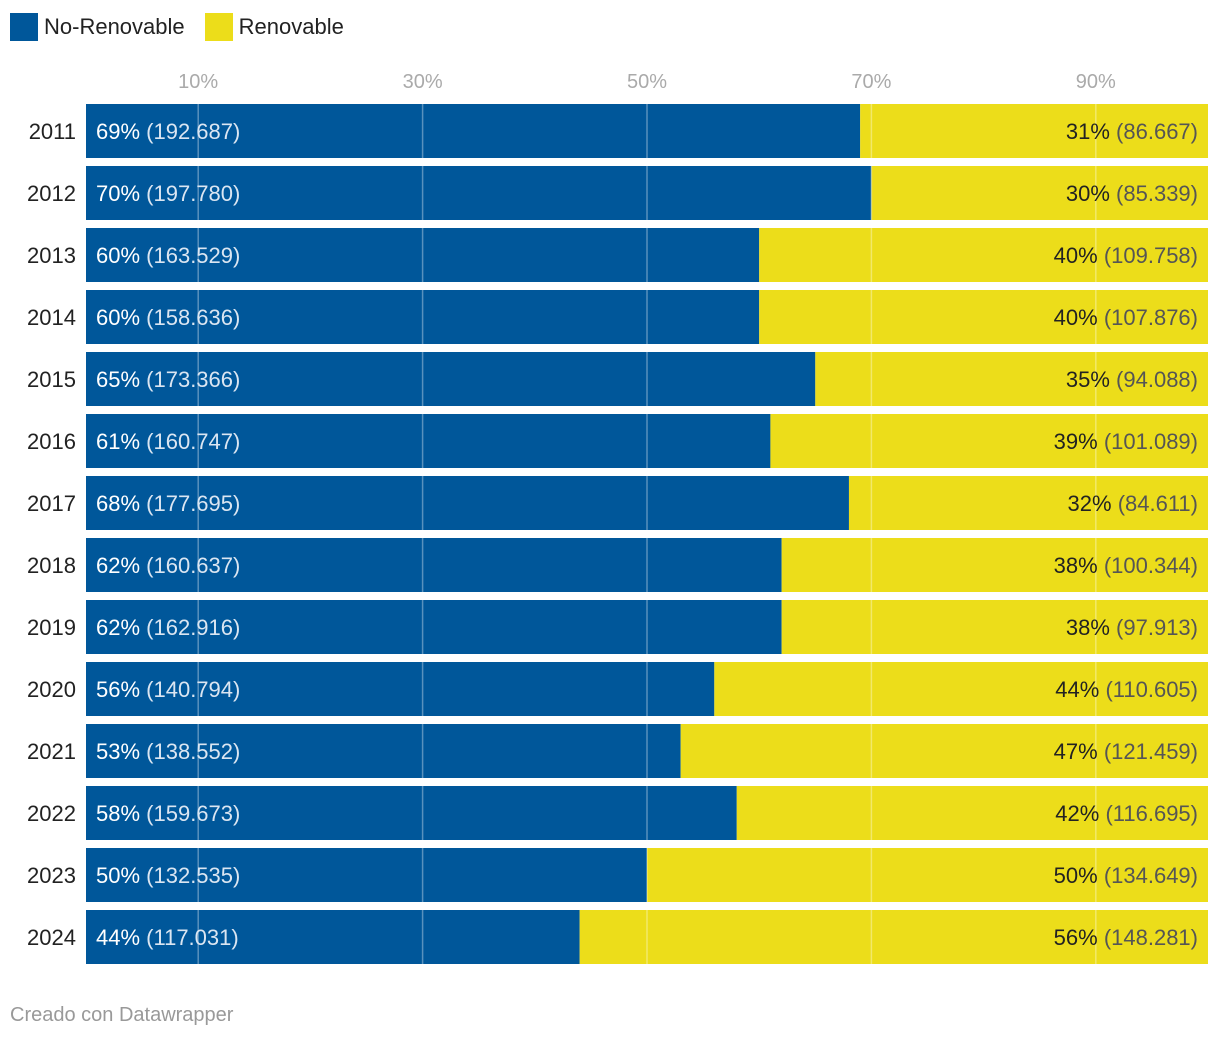  What do you see at coordinates (168, 751) in the screenshot?
I see `data-label-no-renovable-2021: 53% (138.552)` at bounding box center [168, 751].